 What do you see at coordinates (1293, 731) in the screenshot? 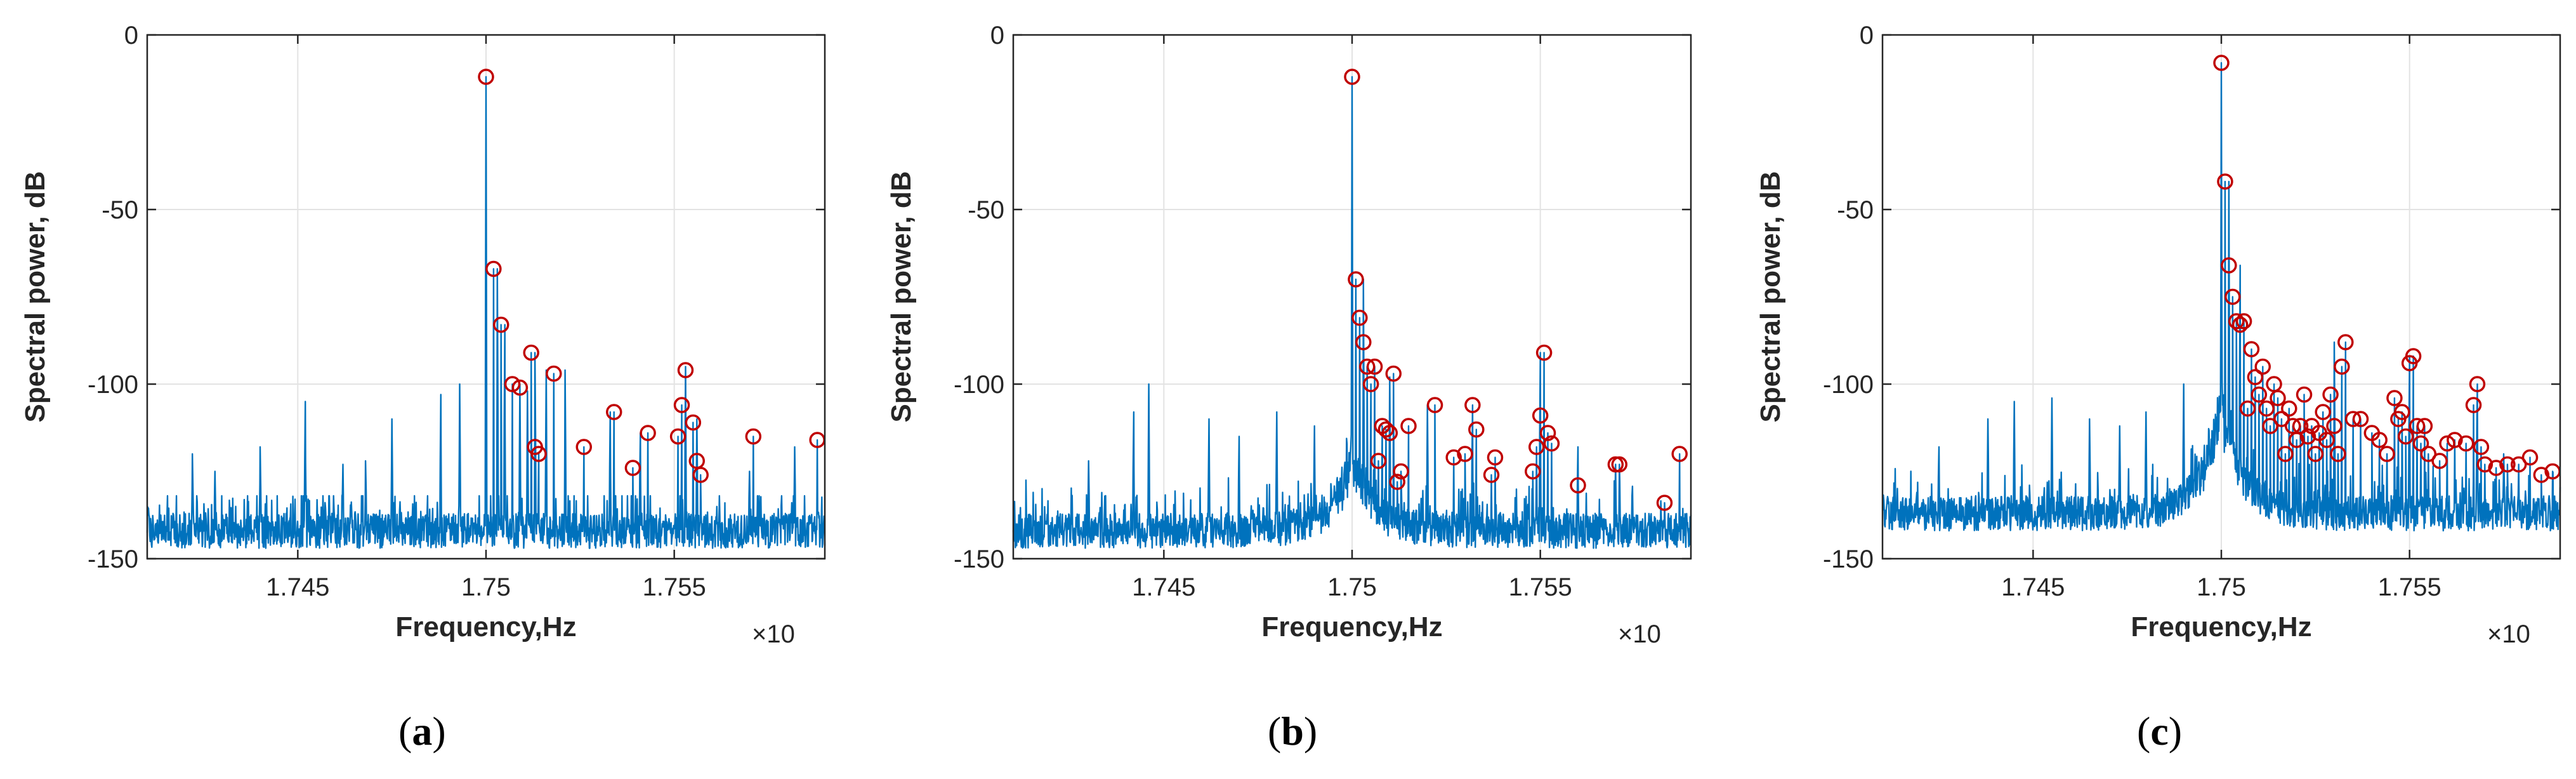
I see `caption-b: (b)` at bounding box center [1293, 731].